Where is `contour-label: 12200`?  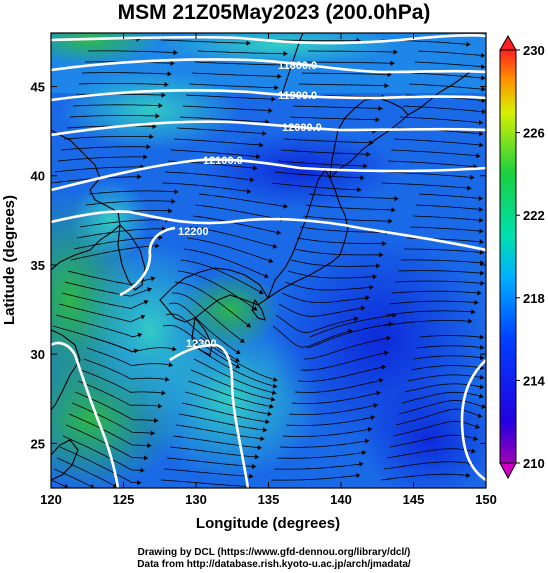 contour-label: 12200 is located at coordinates (193, 232).